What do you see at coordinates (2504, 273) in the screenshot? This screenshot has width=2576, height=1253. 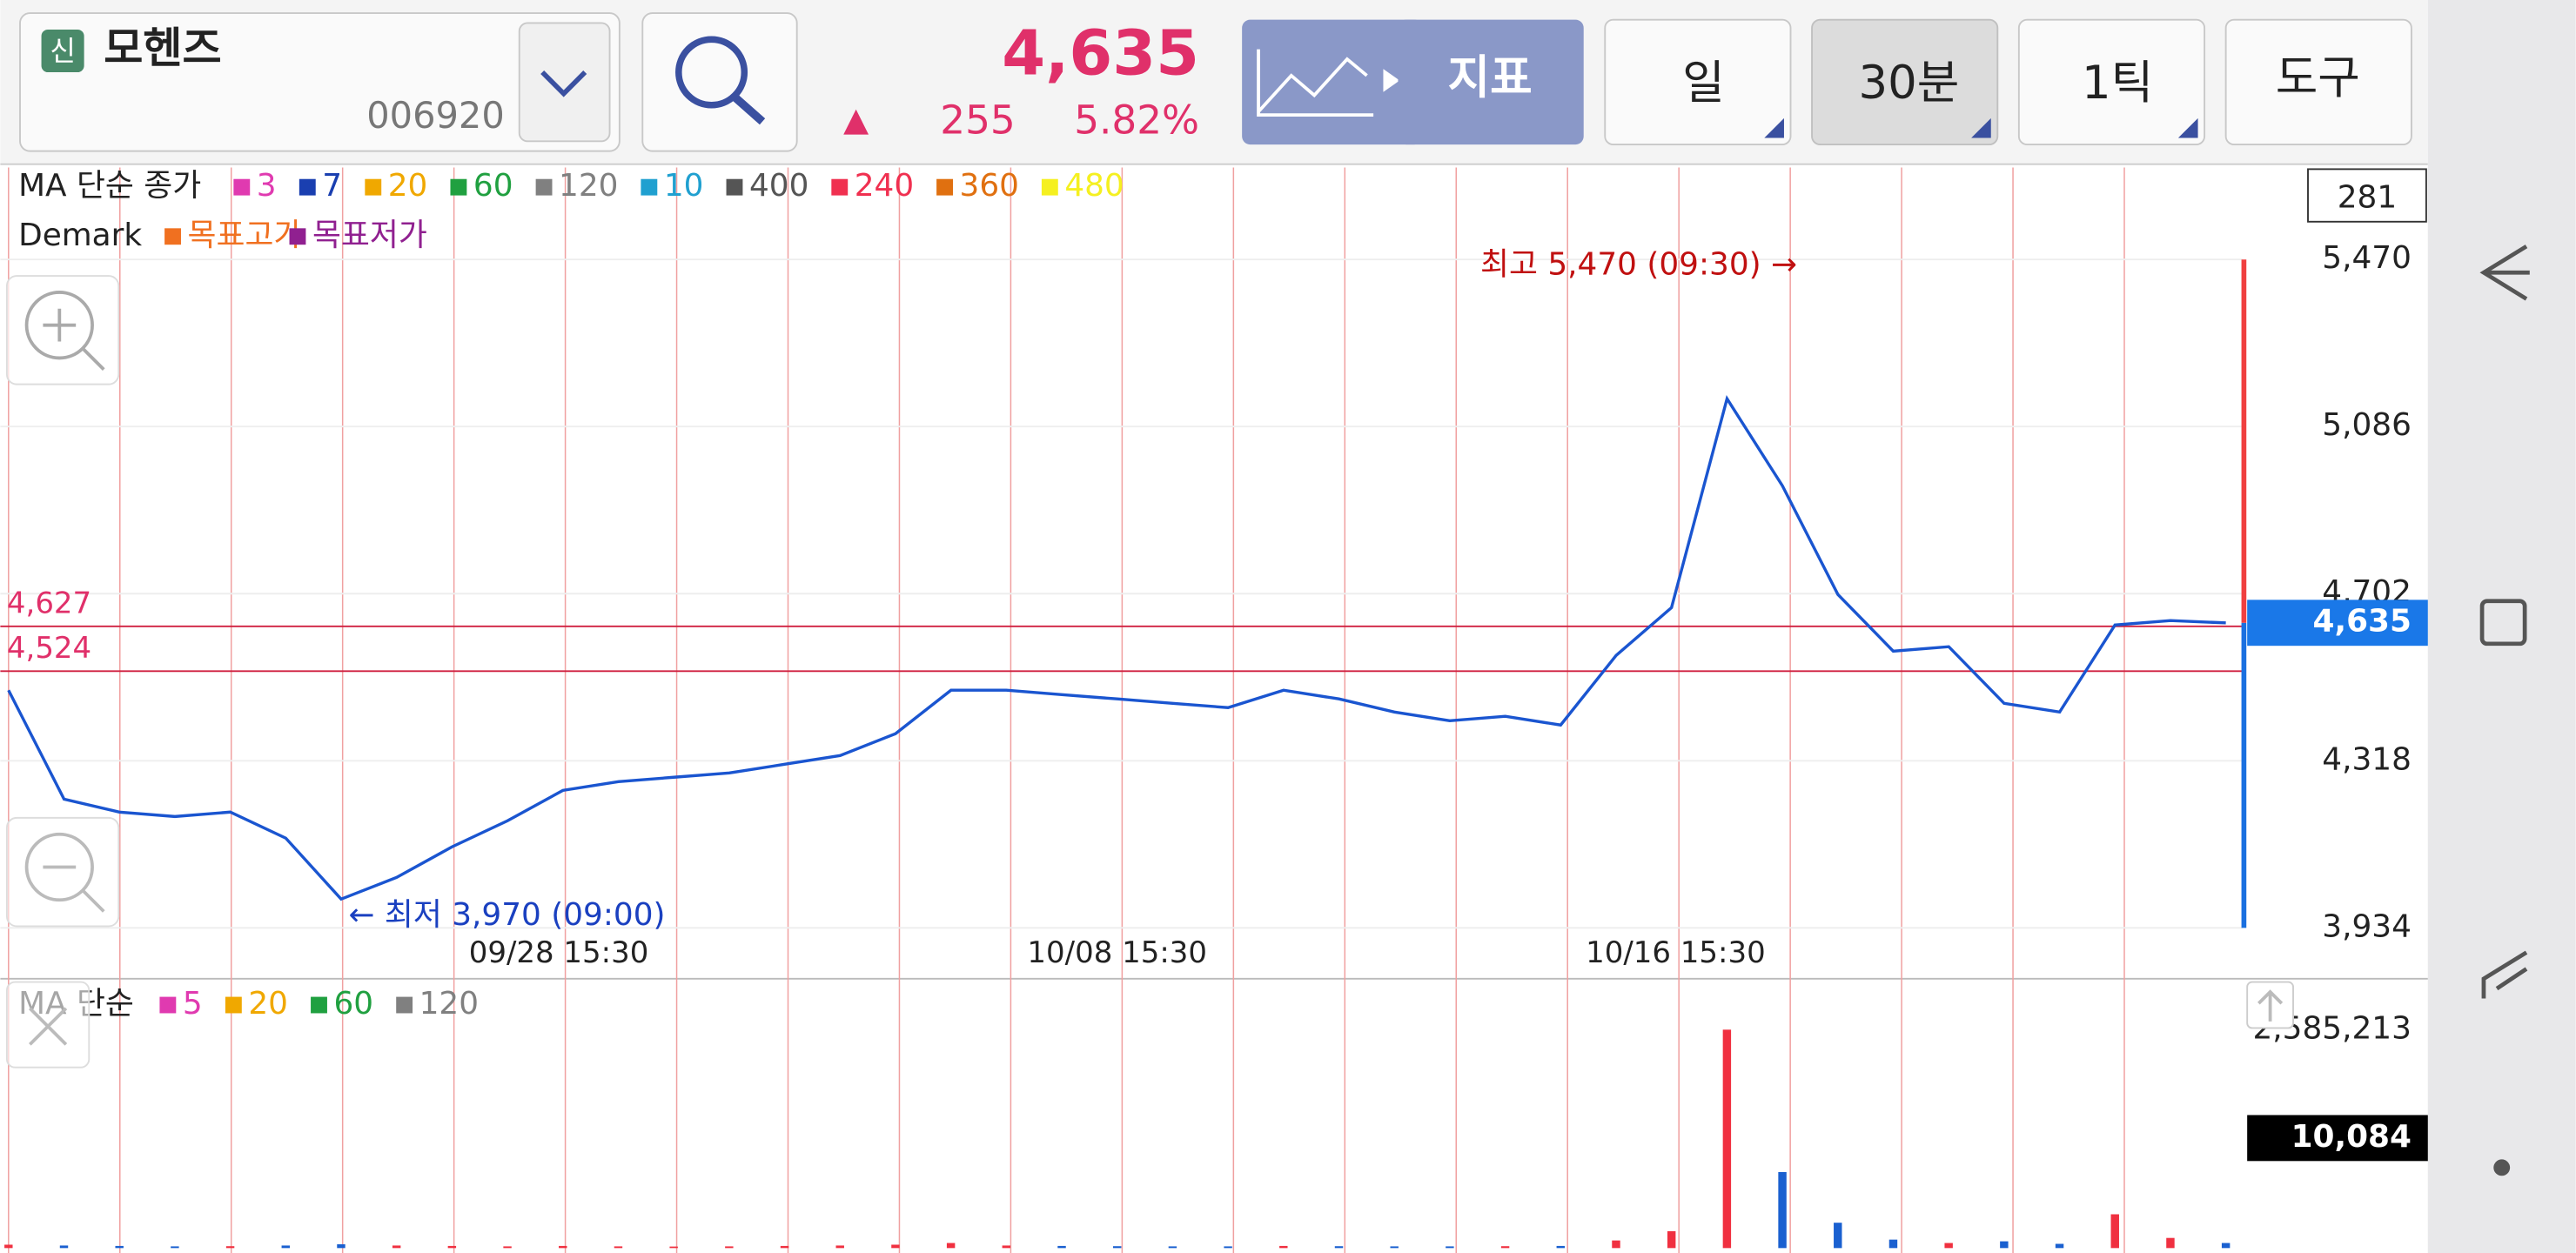 I see `nav-back` at bounding box center [2504, 273].